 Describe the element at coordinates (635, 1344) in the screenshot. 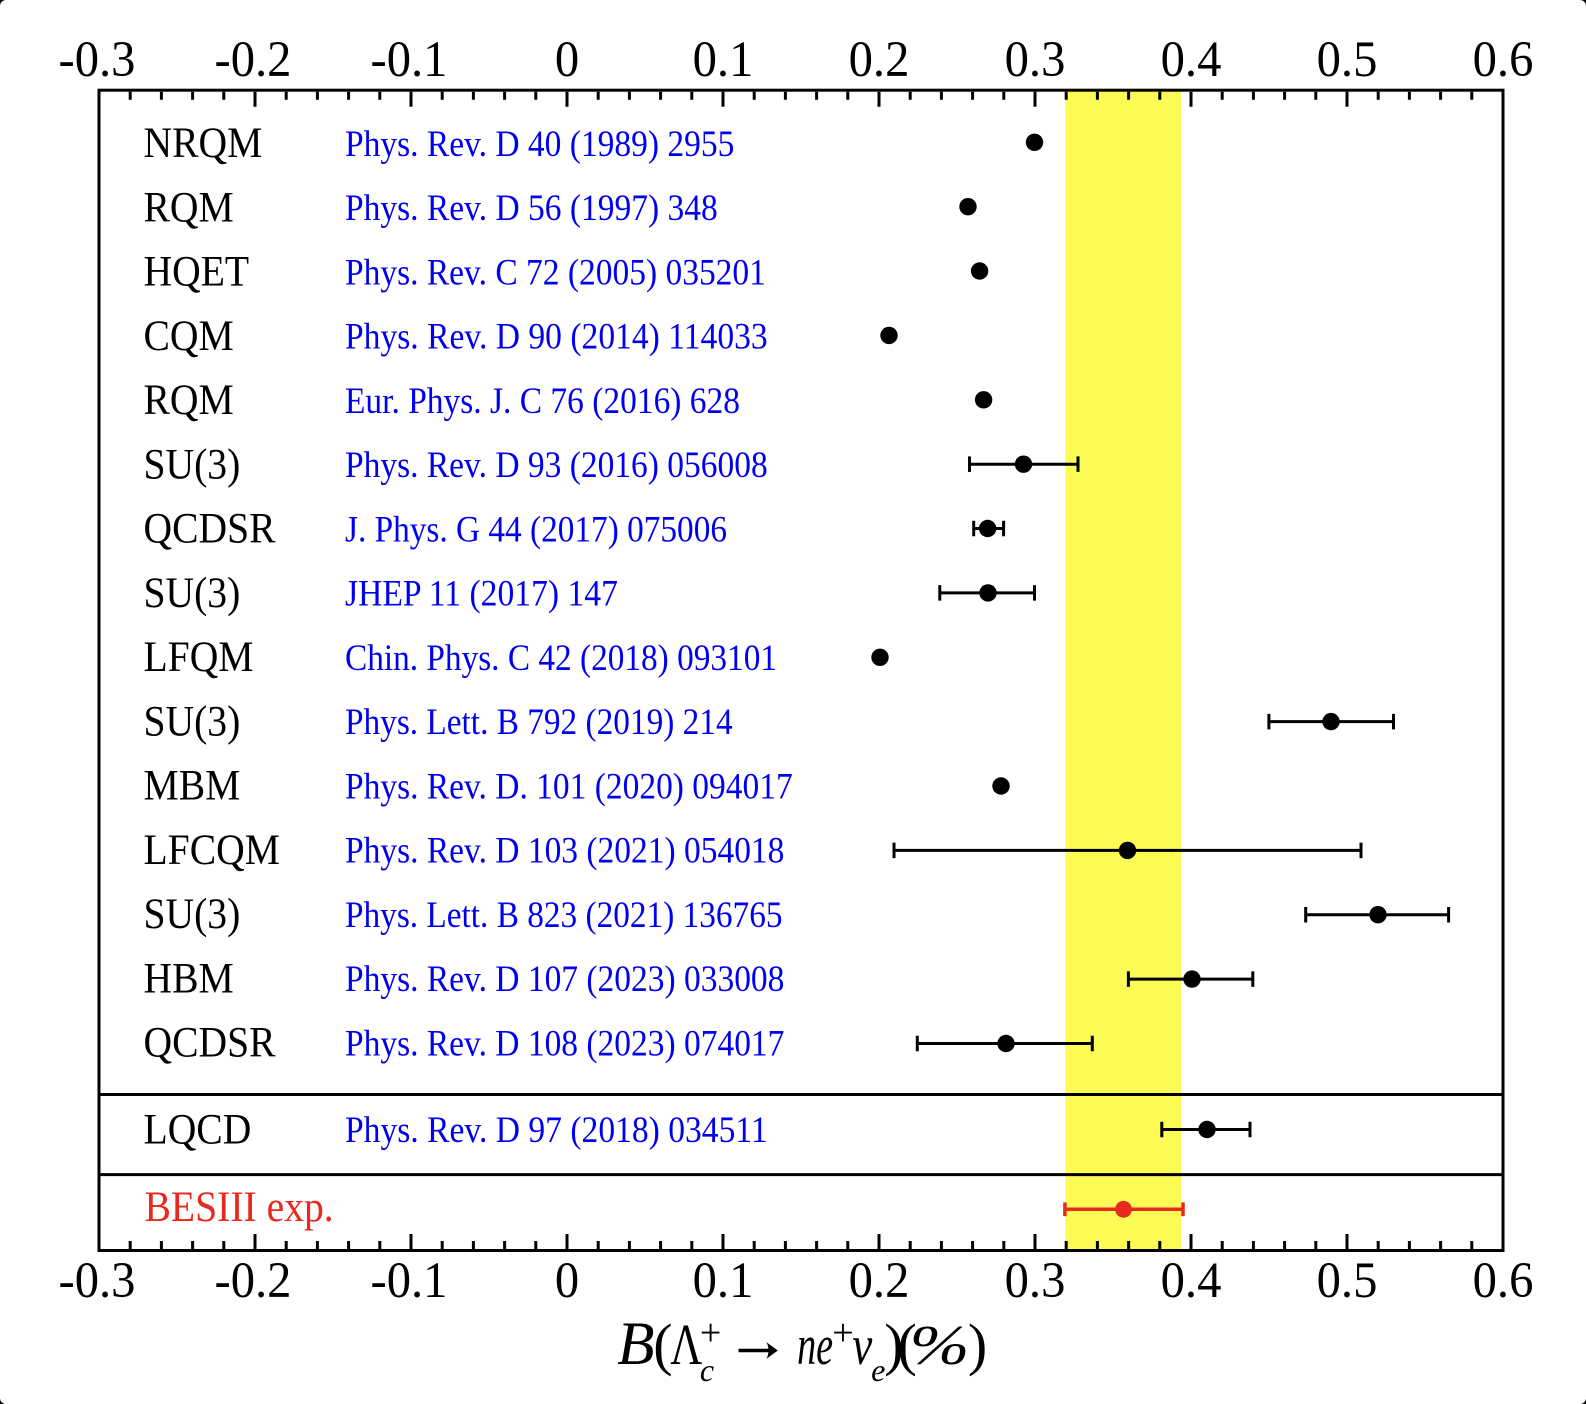

I see `svg-text: B` at that location.